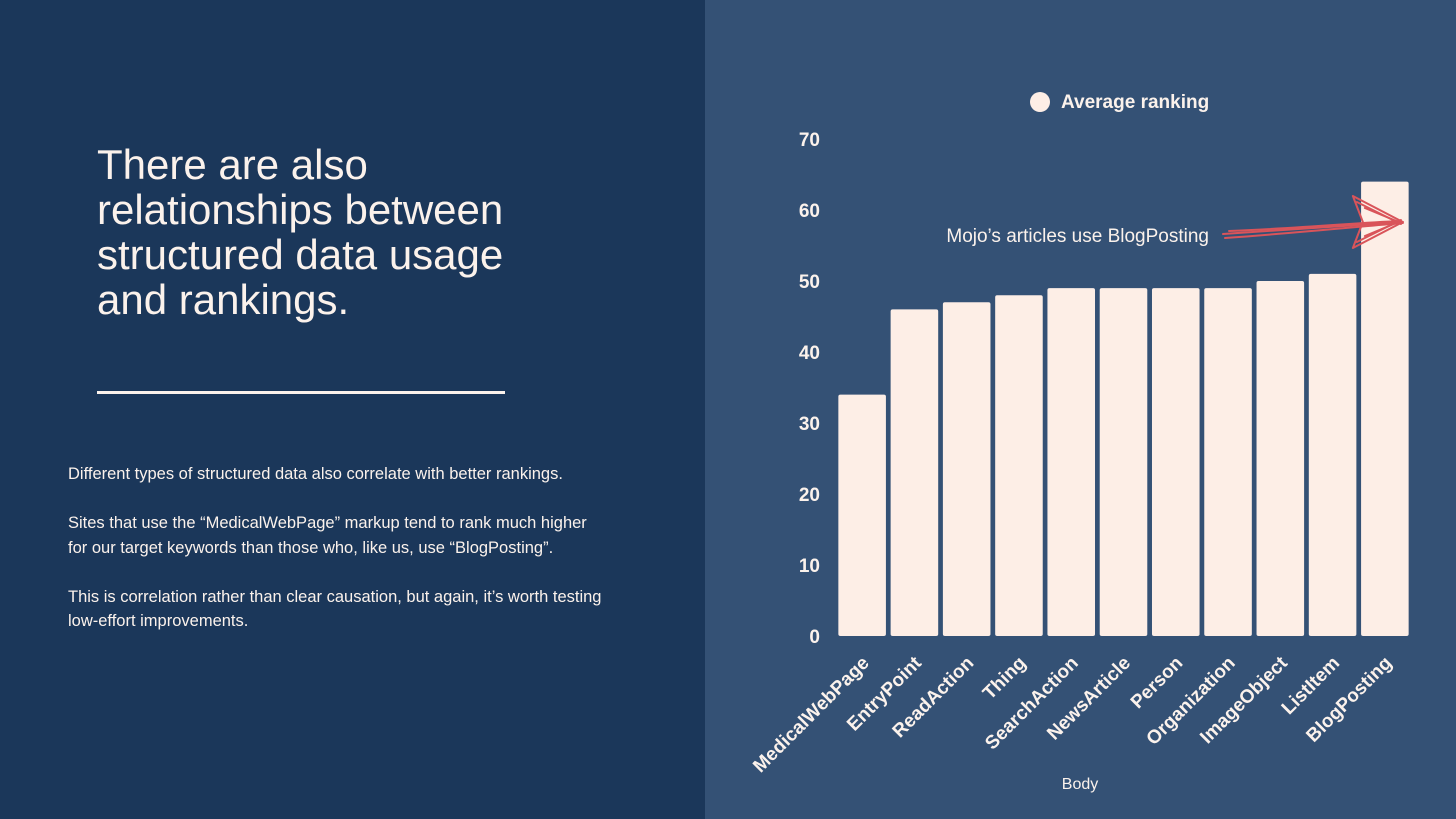 The width and height of the screenshot is (1456, 819). Describe the element at coordinates (809, 424) in the screenshot. I see `y-tick-label: 30` at that location.